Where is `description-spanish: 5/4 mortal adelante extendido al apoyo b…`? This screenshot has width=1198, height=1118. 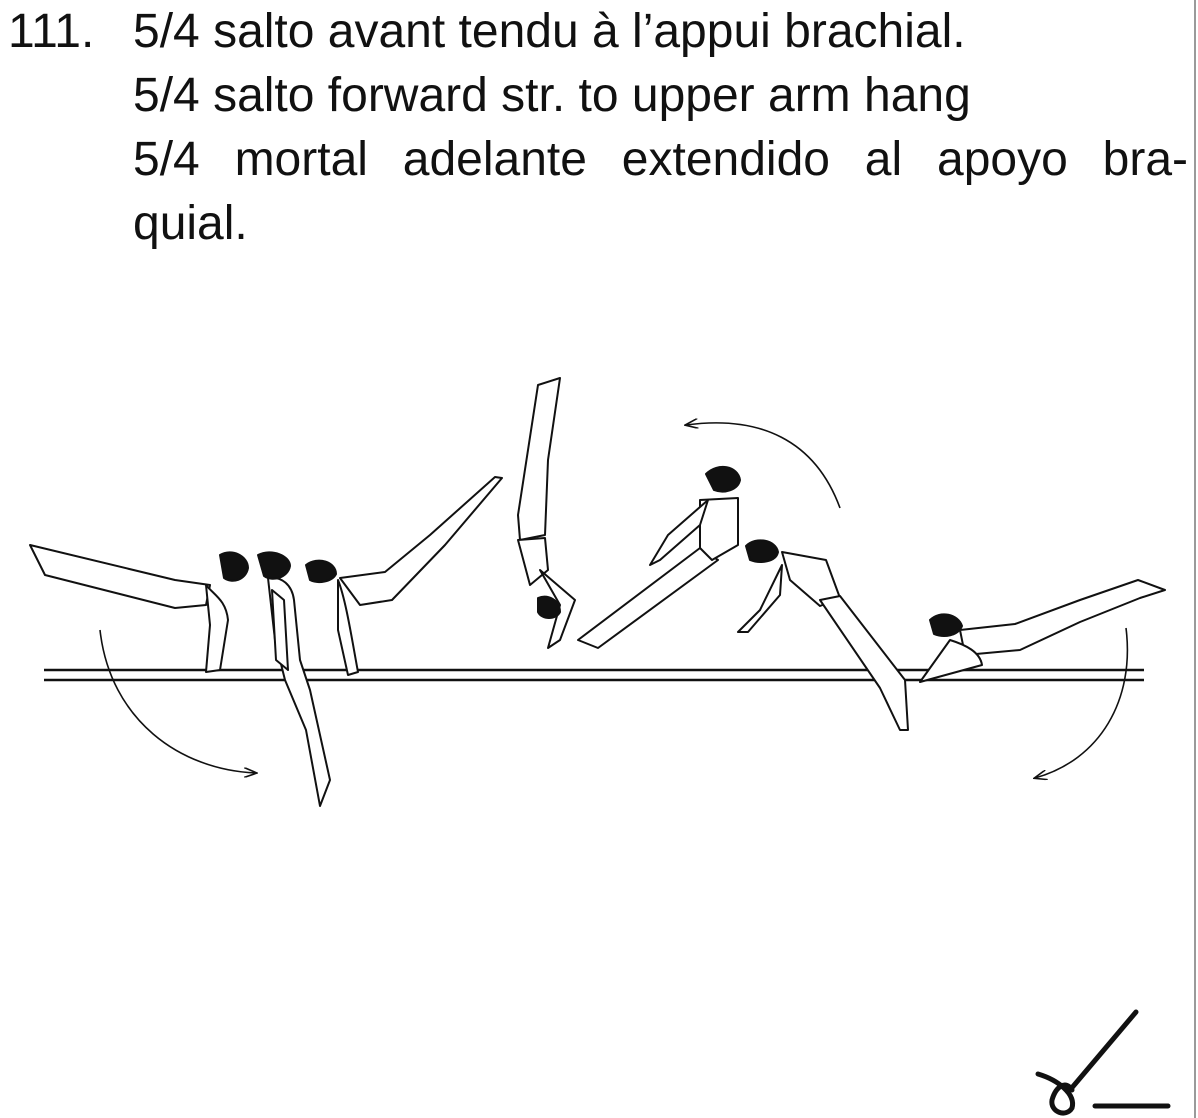
description-spanish: 5/4 mortal adelante extendido al apoyo b… is located at coordinates (660, 159).